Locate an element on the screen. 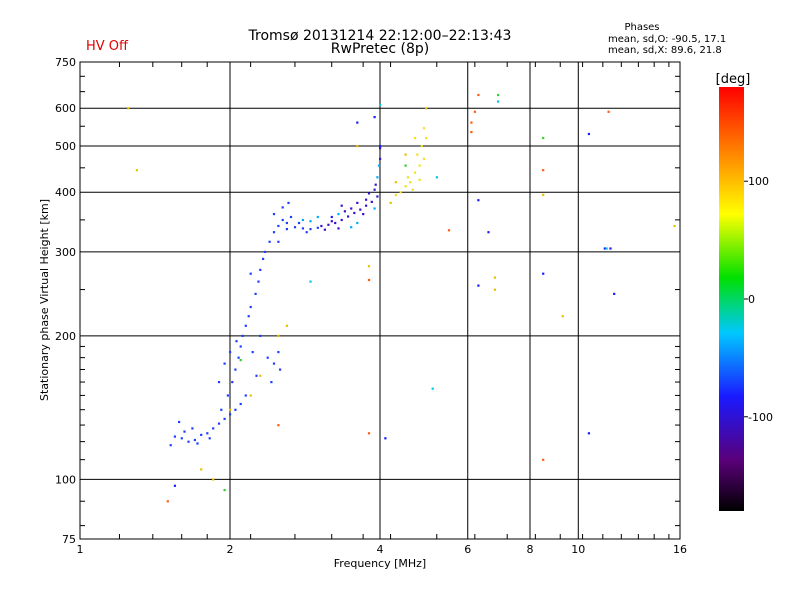 The height and width of the screenshot is (600, 800). chart-subtitle: RwPretec (8p) is located at coordinates (380, 49).